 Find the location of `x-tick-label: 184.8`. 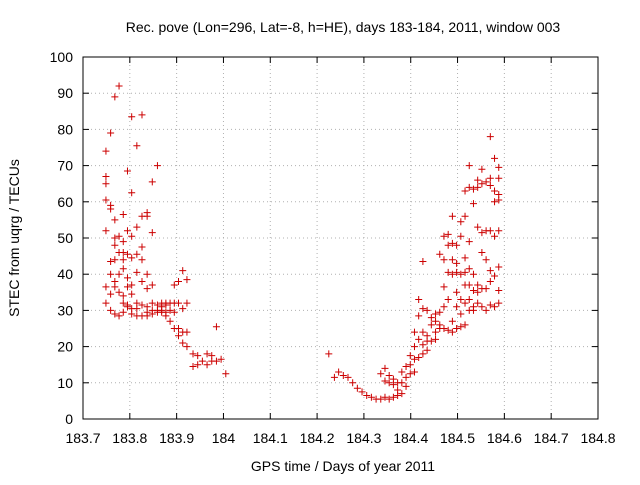

x-tick-label: 184.8 is located at coordinates (597, 438).